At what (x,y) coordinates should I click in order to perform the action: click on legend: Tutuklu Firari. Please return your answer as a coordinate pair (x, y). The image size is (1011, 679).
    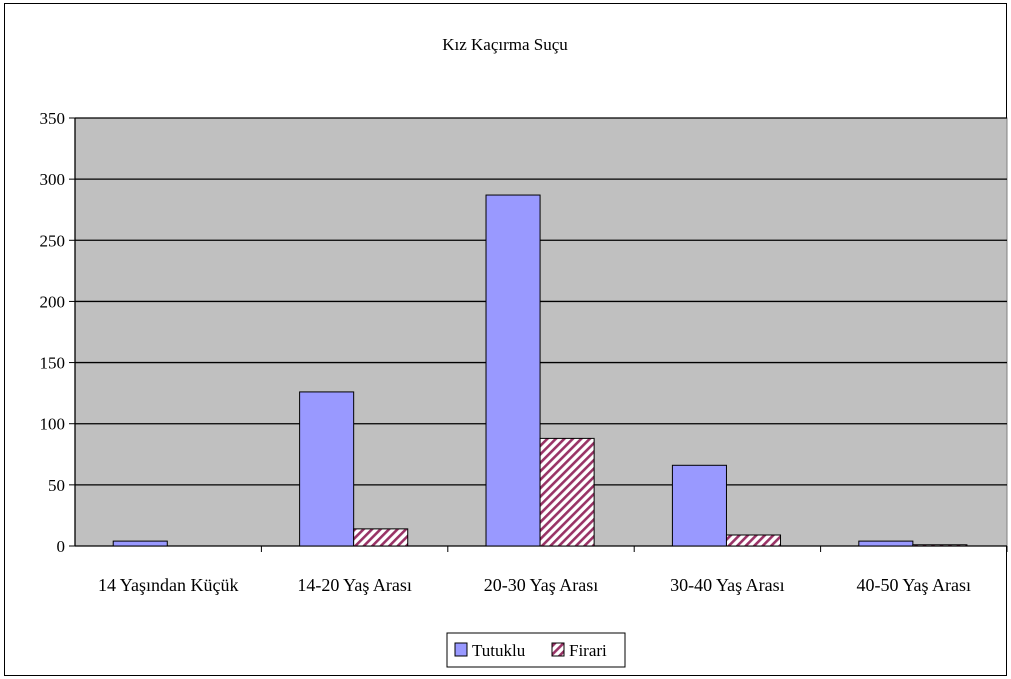
    Looking at the image, I should click on (536, 650).